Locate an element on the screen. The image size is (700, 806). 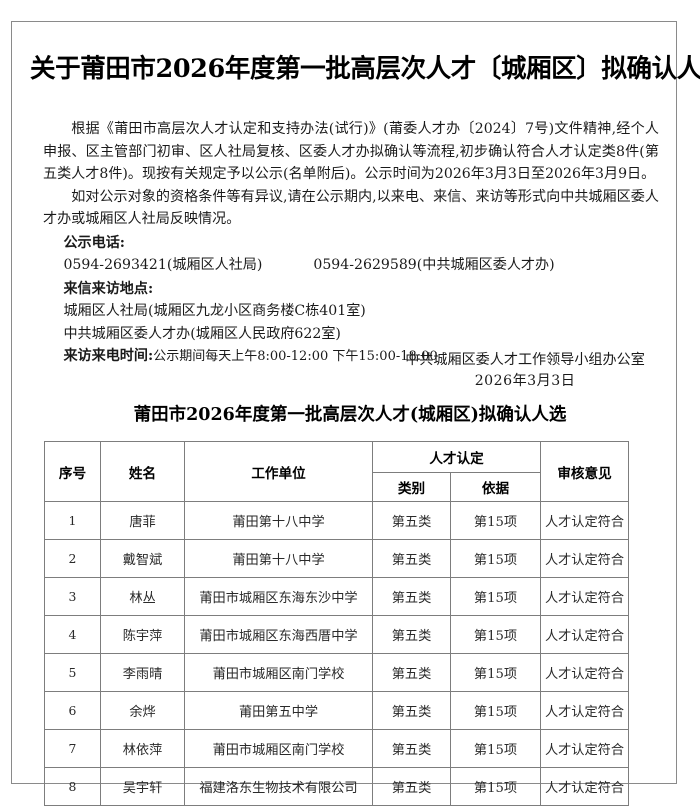
cell-name: 林依萍 is located at coordinates (142, 748).